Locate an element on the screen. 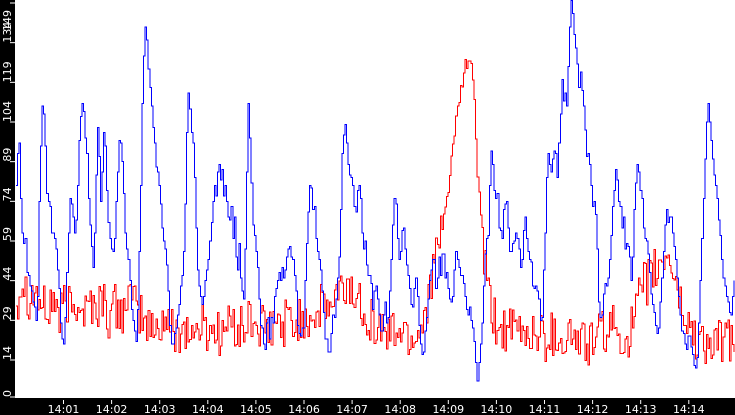 The height and width of the screenshot is (415, 735). y-tick-label: 89 is located at coordinates (7, 155).